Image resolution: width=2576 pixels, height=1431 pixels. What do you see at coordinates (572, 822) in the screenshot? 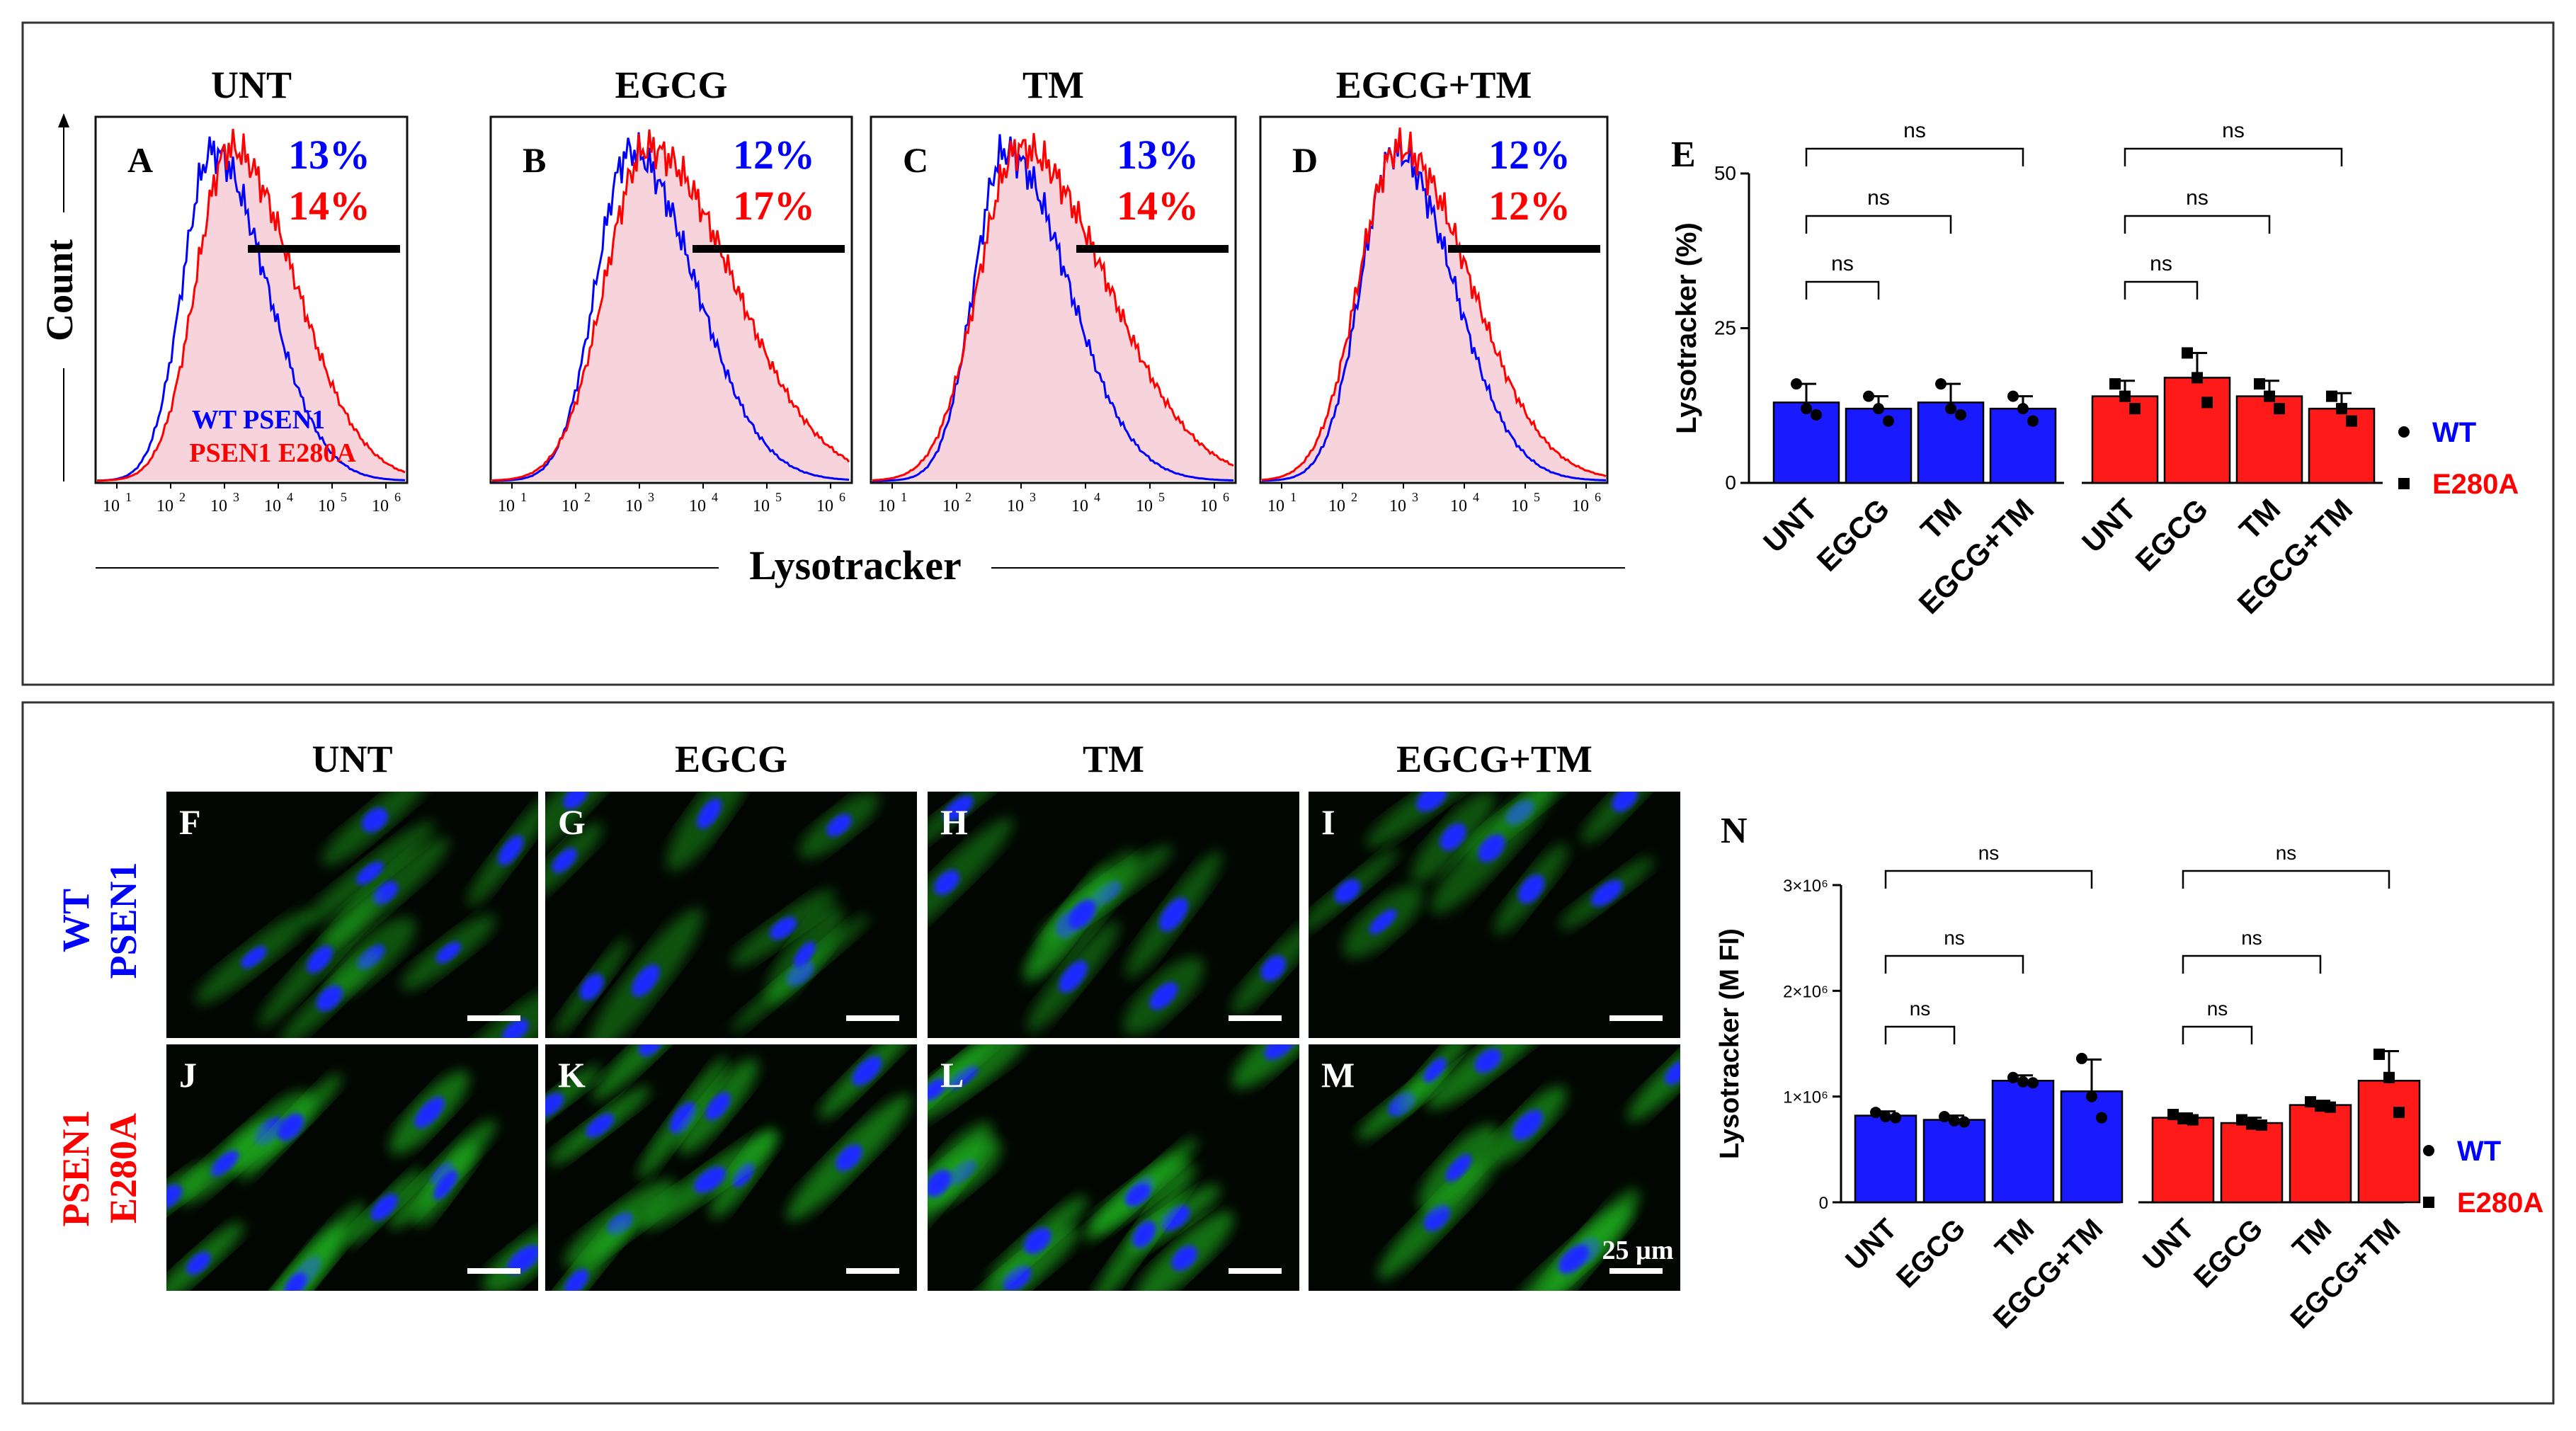
I see `panel-letter: G` at bounding box center [572, 822].